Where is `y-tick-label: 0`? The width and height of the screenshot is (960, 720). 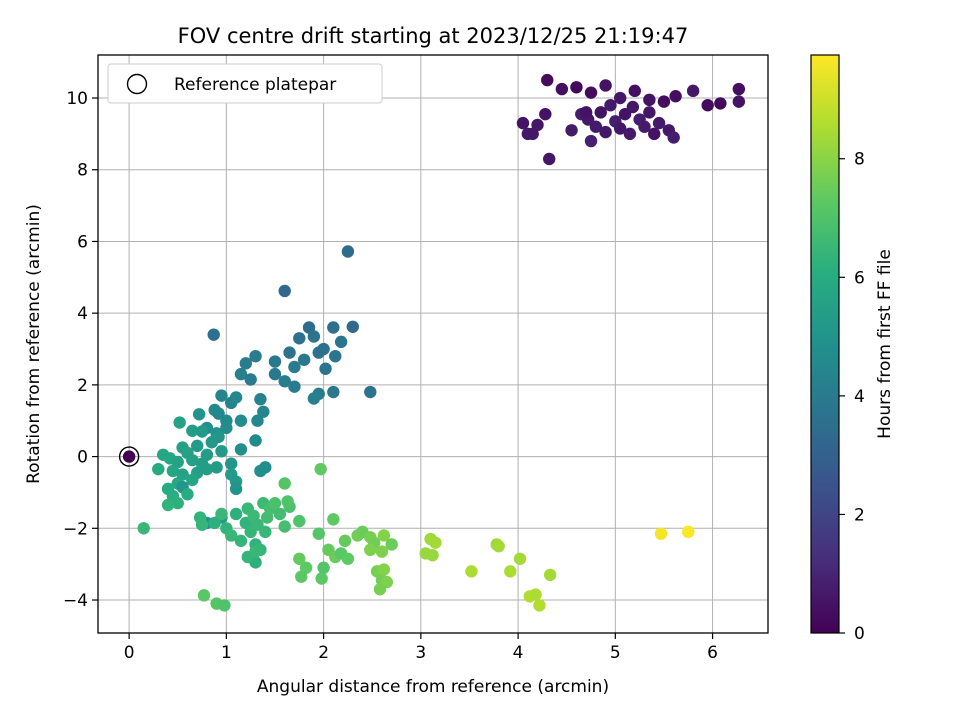 y-tick-label: 0 is located at coordinates (82, 458).